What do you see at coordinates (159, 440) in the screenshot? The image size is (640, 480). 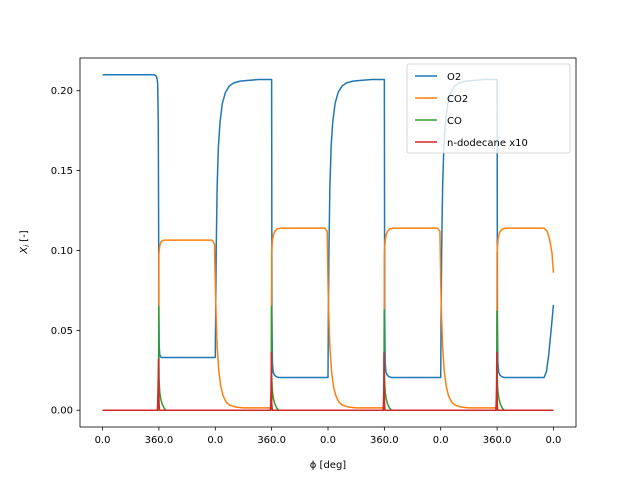 I see `x-tick-label-1: 360.0` at bounding box center [159, 440].